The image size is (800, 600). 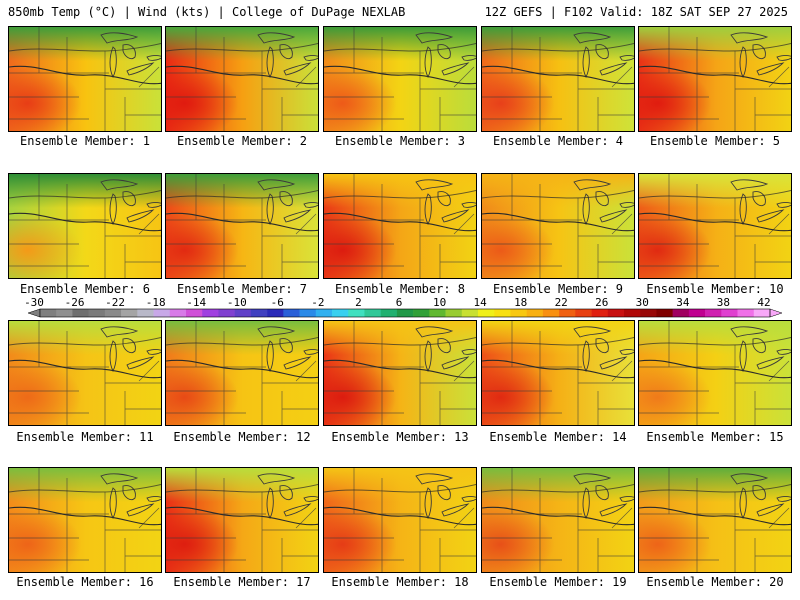 I want to click on colorbar-arrow-left, so click(x=34, y=313).